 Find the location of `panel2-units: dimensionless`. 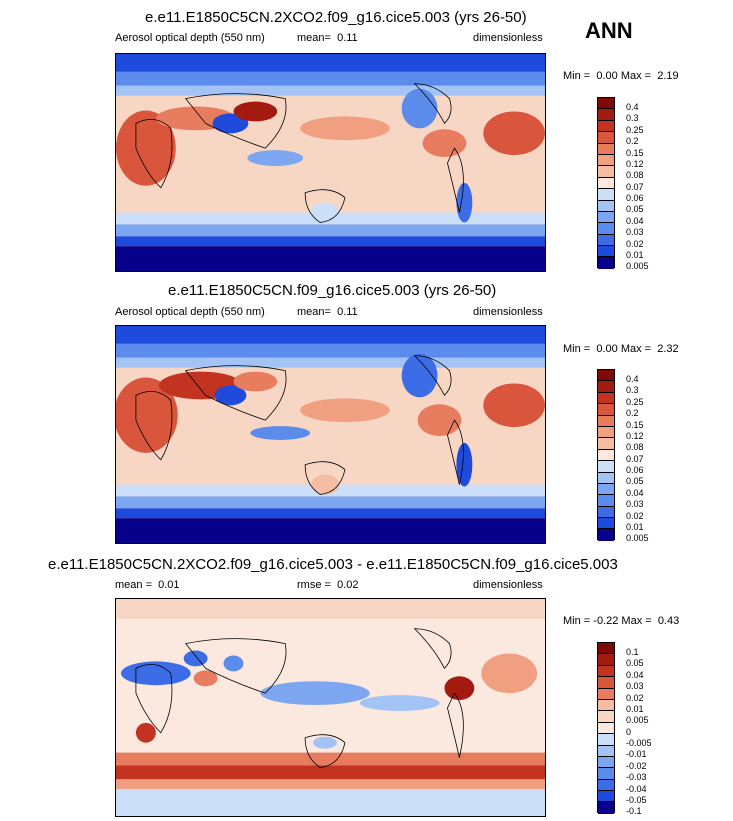

panel2-units: dimensionless is located at coordinates (508, 312).